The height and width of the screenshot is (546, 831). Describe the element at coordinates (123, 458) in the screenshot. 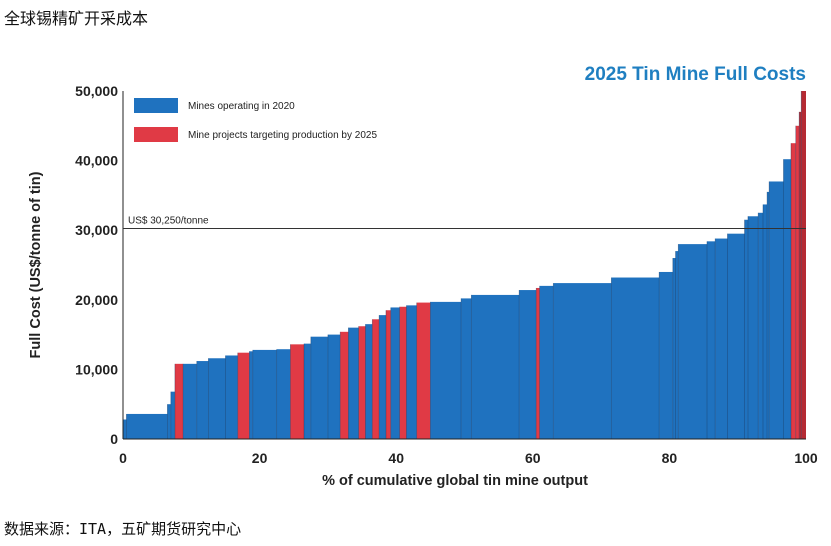

I see `x-tick-label: 0` at that location.